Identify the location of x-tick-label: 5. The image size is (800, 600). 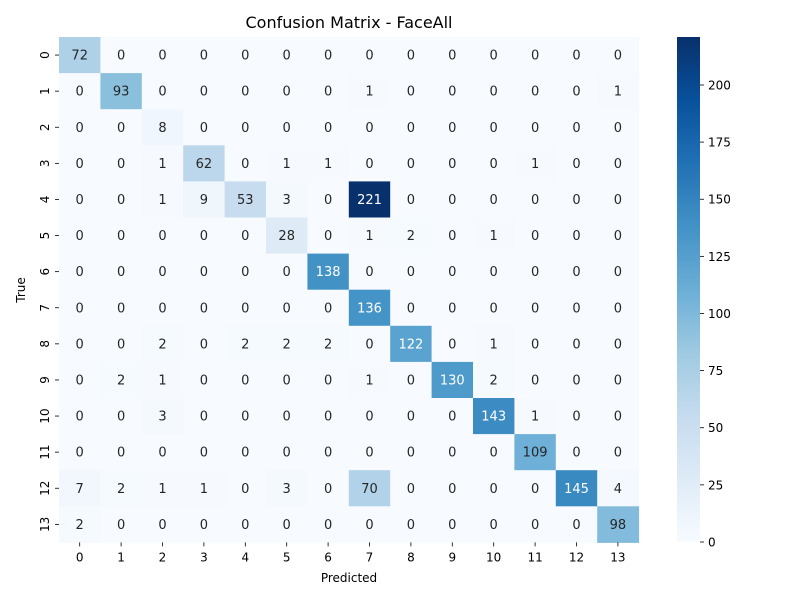
(287, 557).